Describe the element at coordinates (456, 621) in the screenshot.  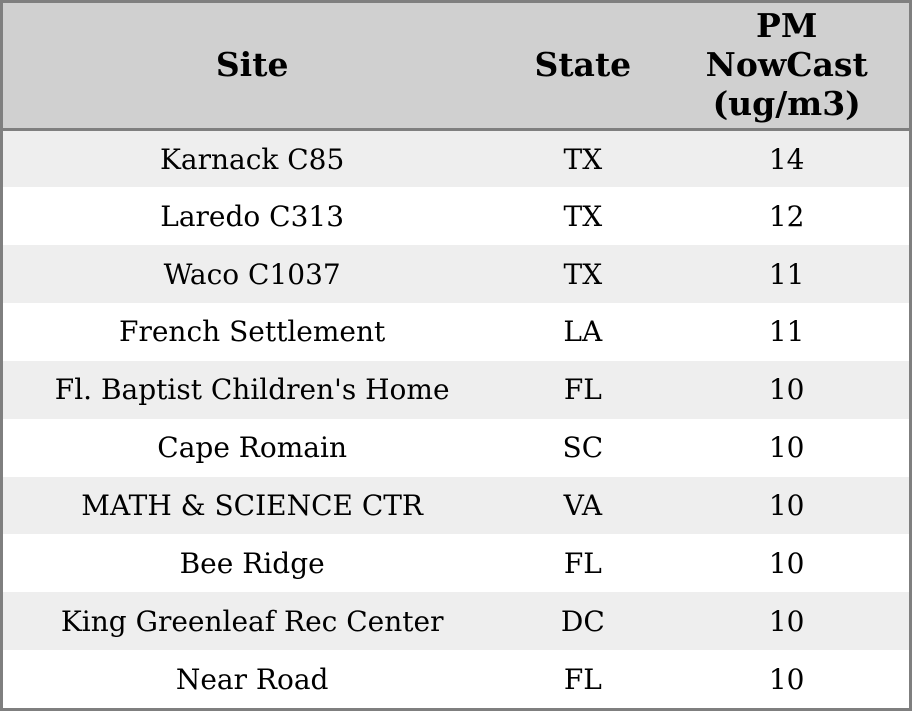
I see `table-row: King Greenleaf Rec Center DC 10` at that location.